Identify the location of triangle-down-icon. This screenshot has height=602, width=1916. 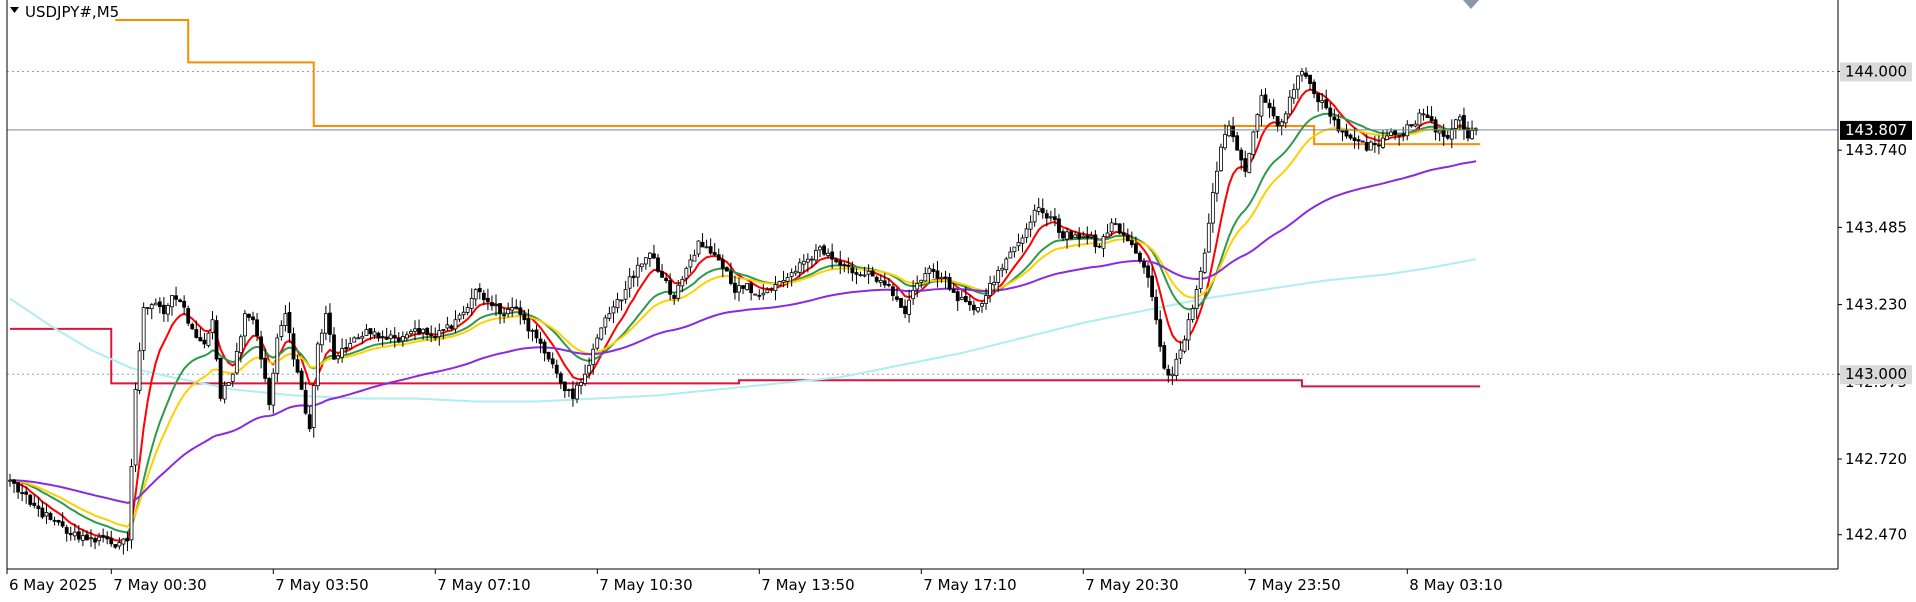
(14, 10).